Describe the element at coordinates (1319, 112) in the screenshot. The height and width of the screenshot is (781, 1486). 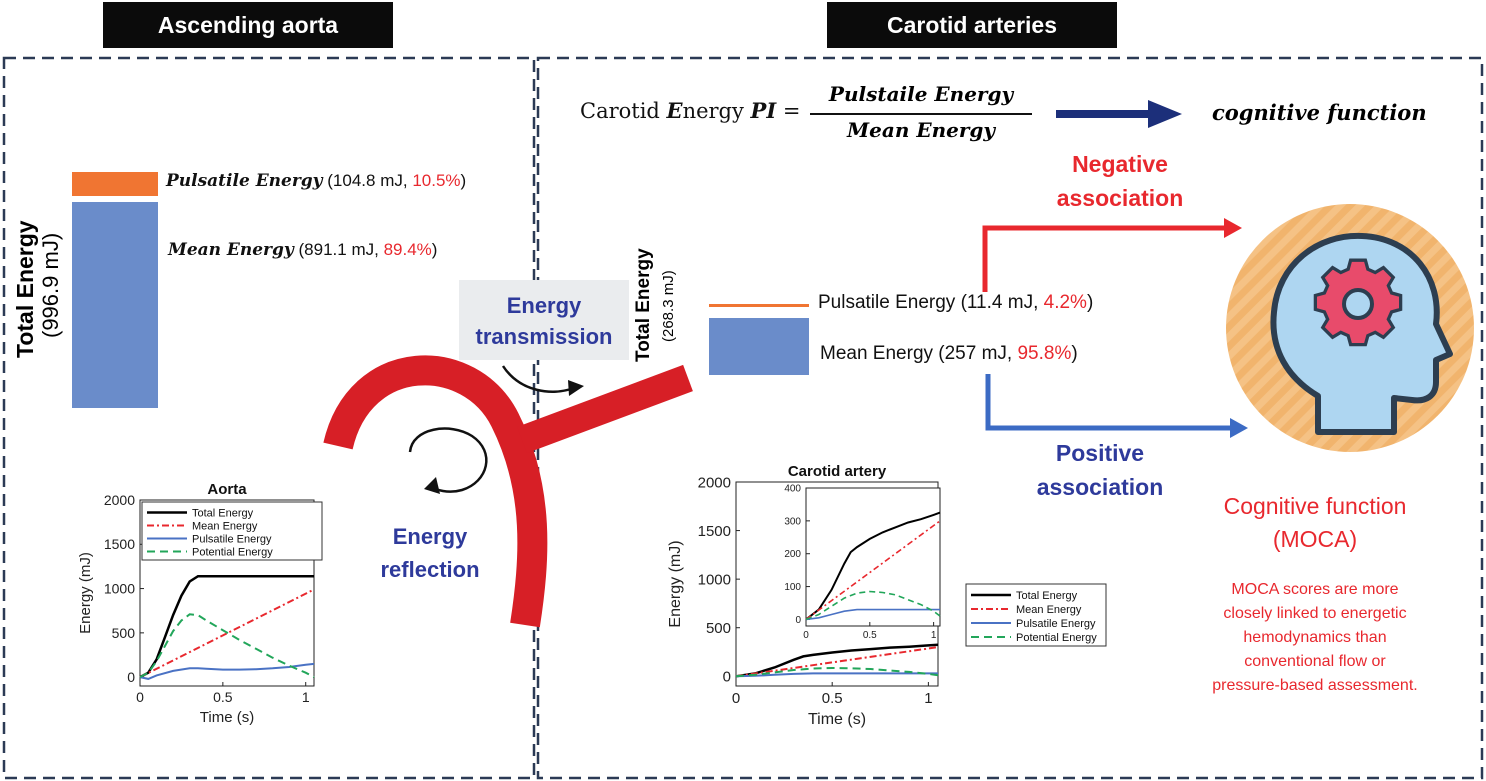
I see `formula-target: cognitive function` at that location.